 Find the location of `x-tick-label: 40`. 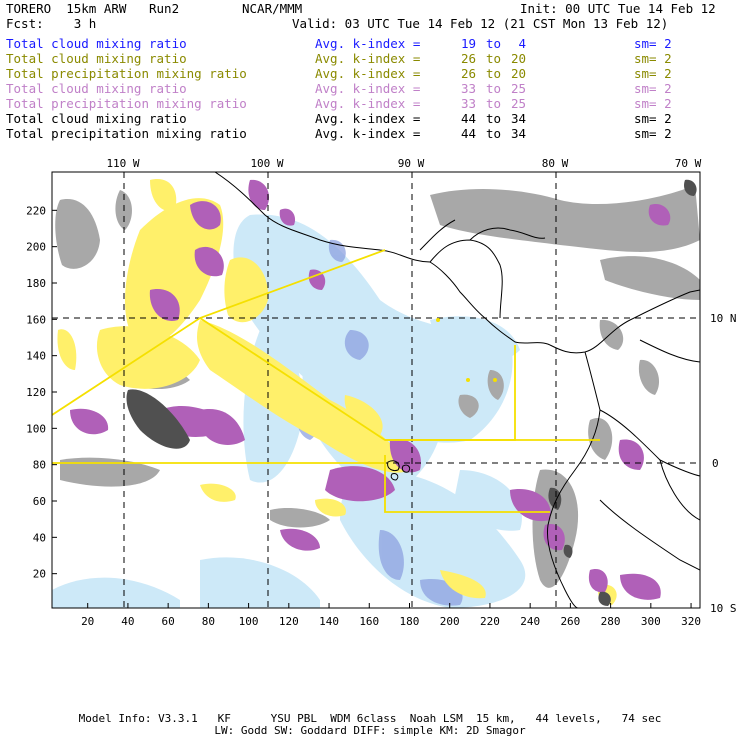

x-tick-label: 40 is located at coordinates (127, 621).